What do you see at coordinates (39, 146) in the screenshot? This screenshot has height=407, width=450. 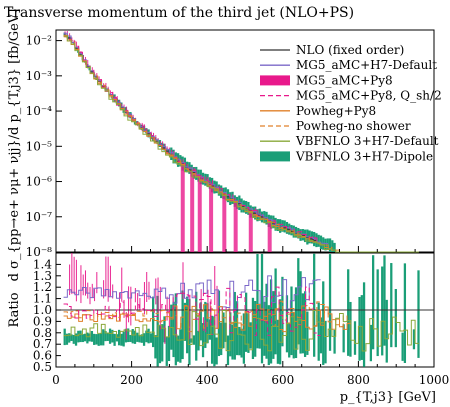 I see `y-tick-label-upper: 10⁻⁵` at bounding box center [39, 146].